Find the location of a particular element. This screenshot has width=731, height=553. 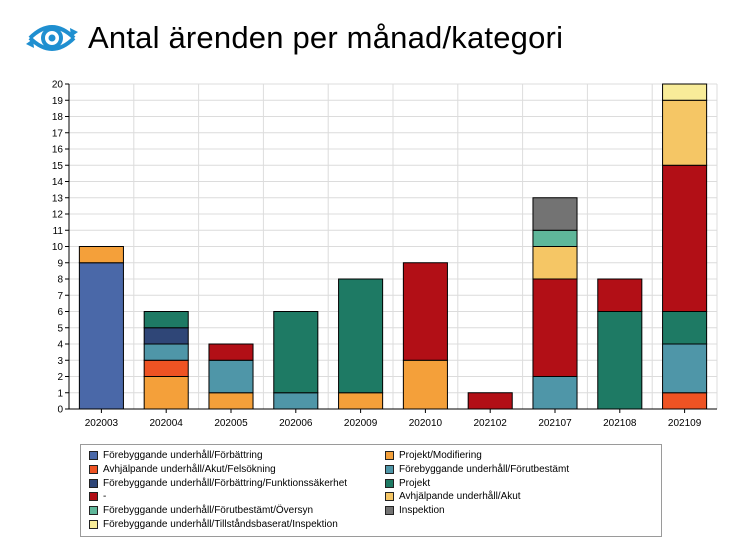

x-tick-label: 202004 is located at coordinates (167, 423).